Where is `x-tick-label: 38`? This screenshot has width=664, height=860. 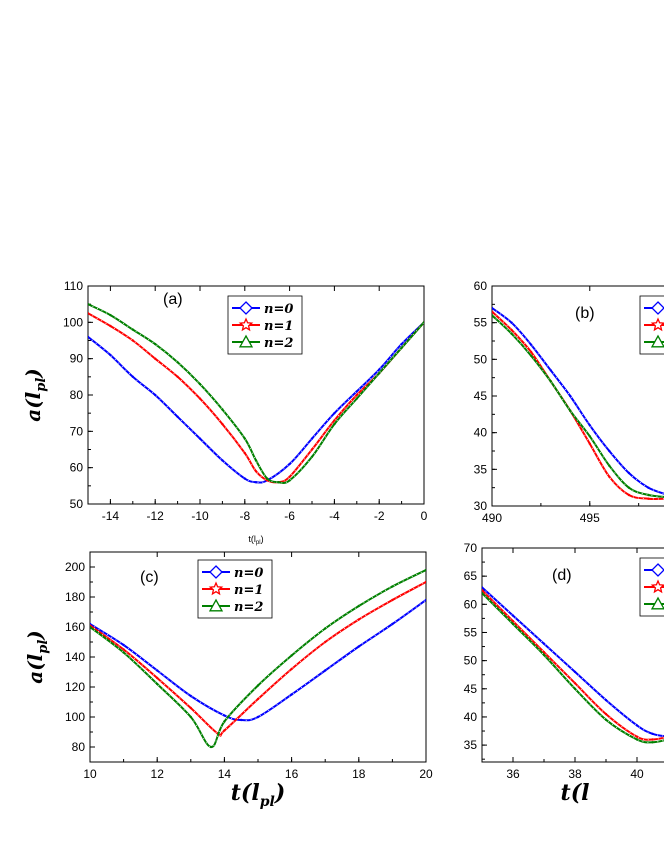
x-tick-label: 38 is located at coordinates (575, 774).